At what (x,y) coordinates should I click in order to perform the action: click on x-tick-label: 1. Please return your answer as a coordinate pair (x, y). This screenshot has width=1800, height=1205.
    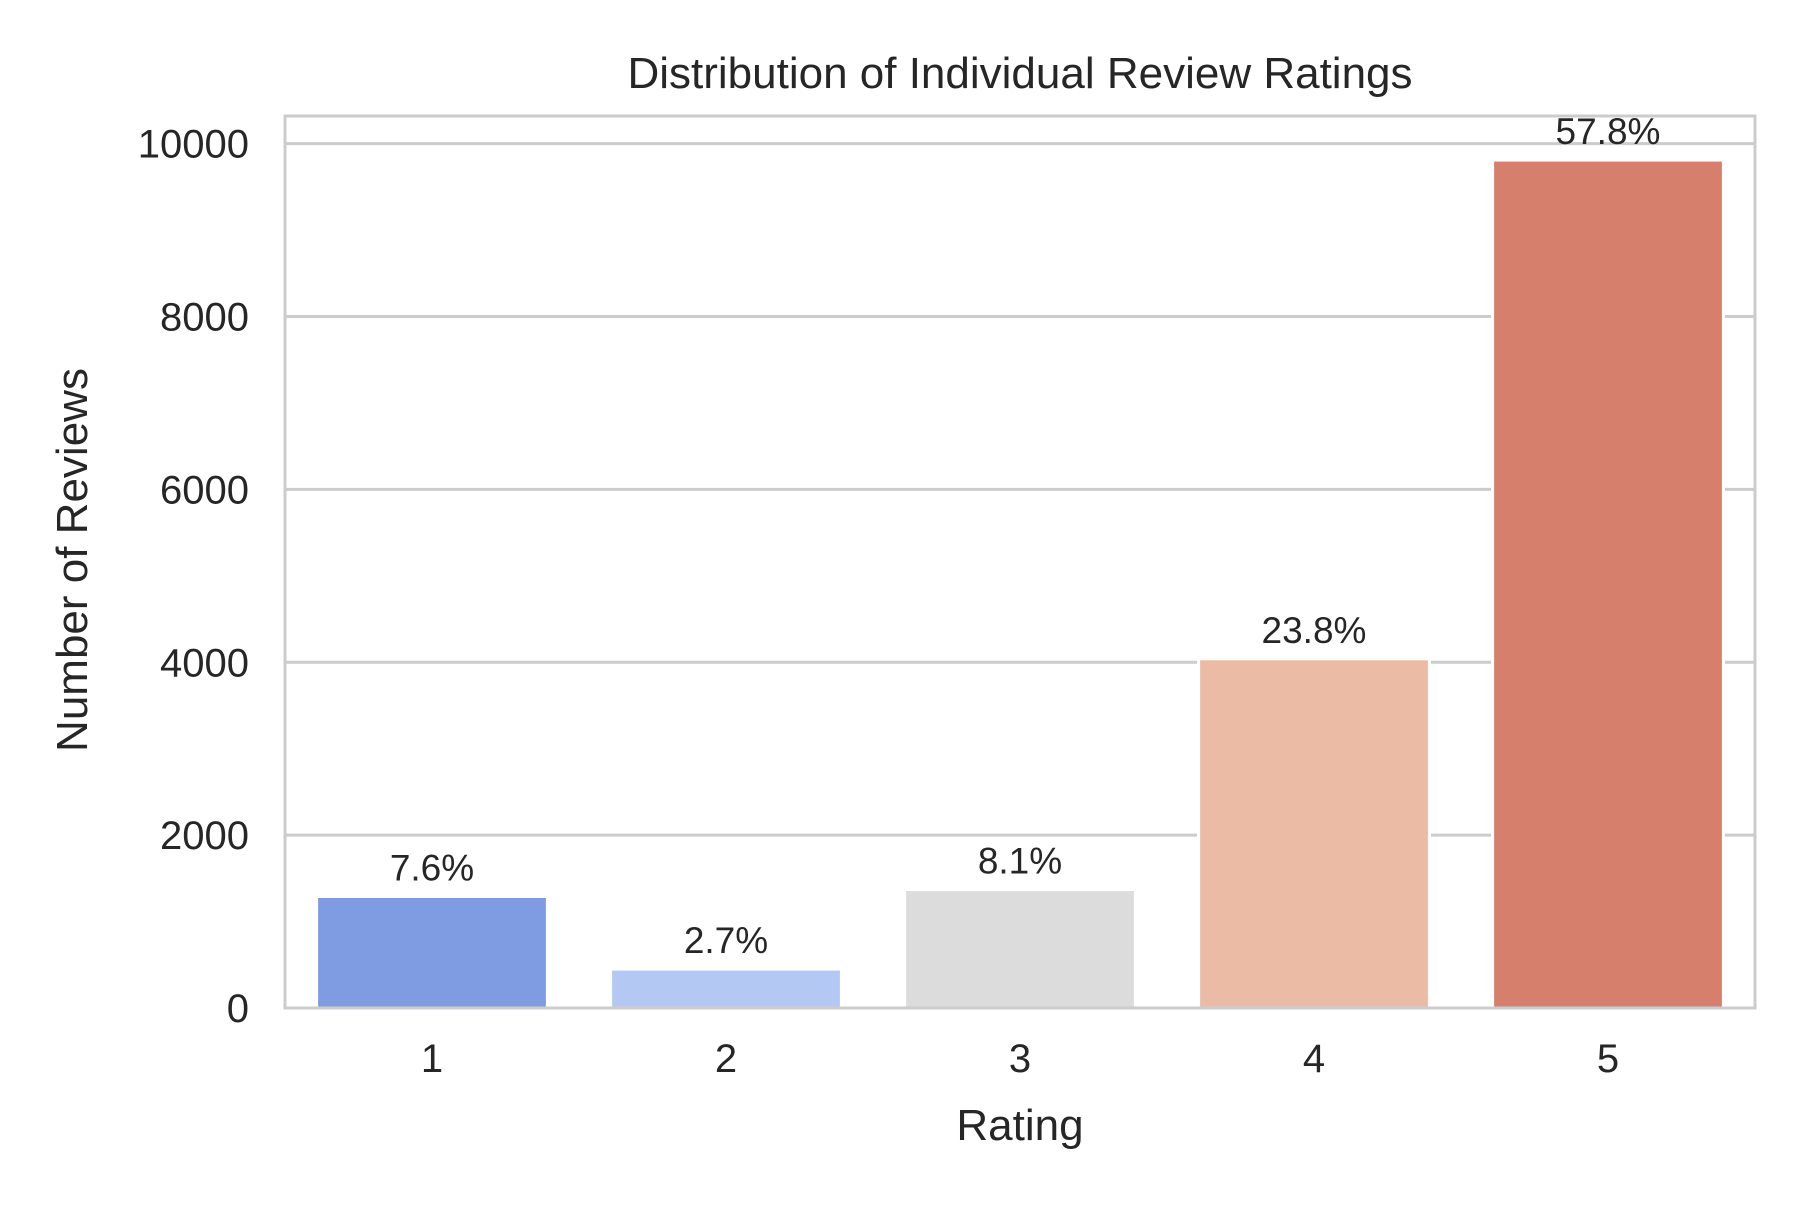
    Looking at the image, I should click on (432, 1059).